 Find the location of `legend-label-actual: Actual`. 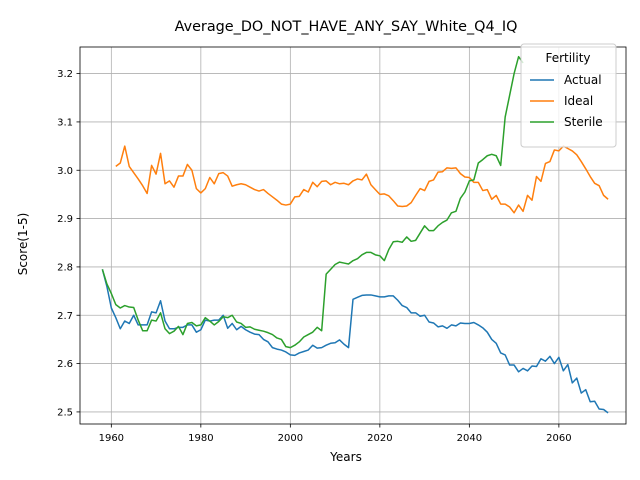

legend-label-actual: Actual is located at coordinates (583, 80).